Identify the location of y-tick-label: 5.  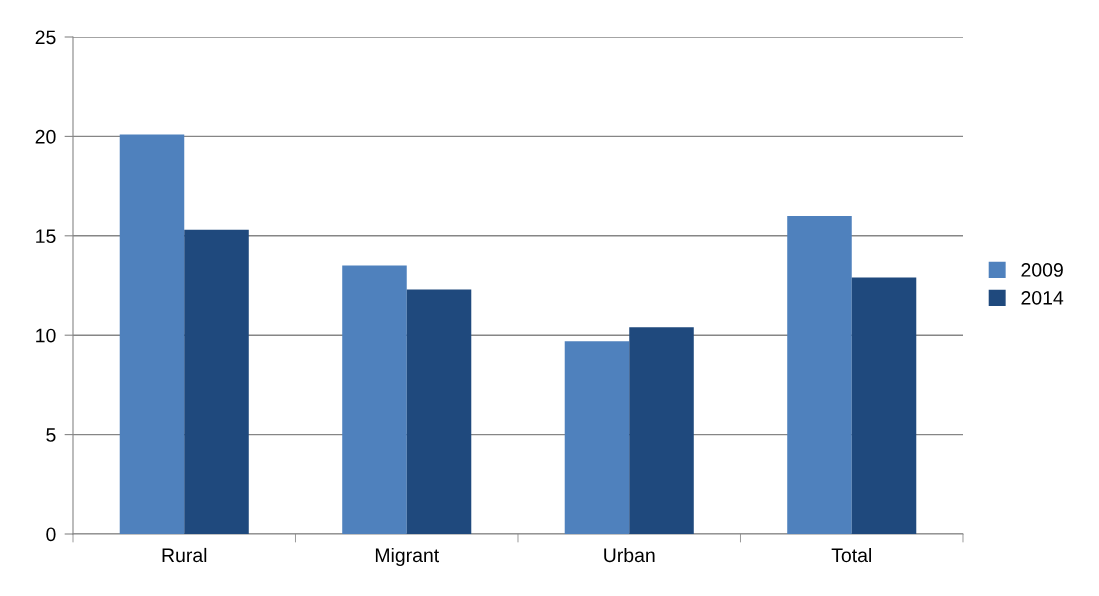
(51, 435).